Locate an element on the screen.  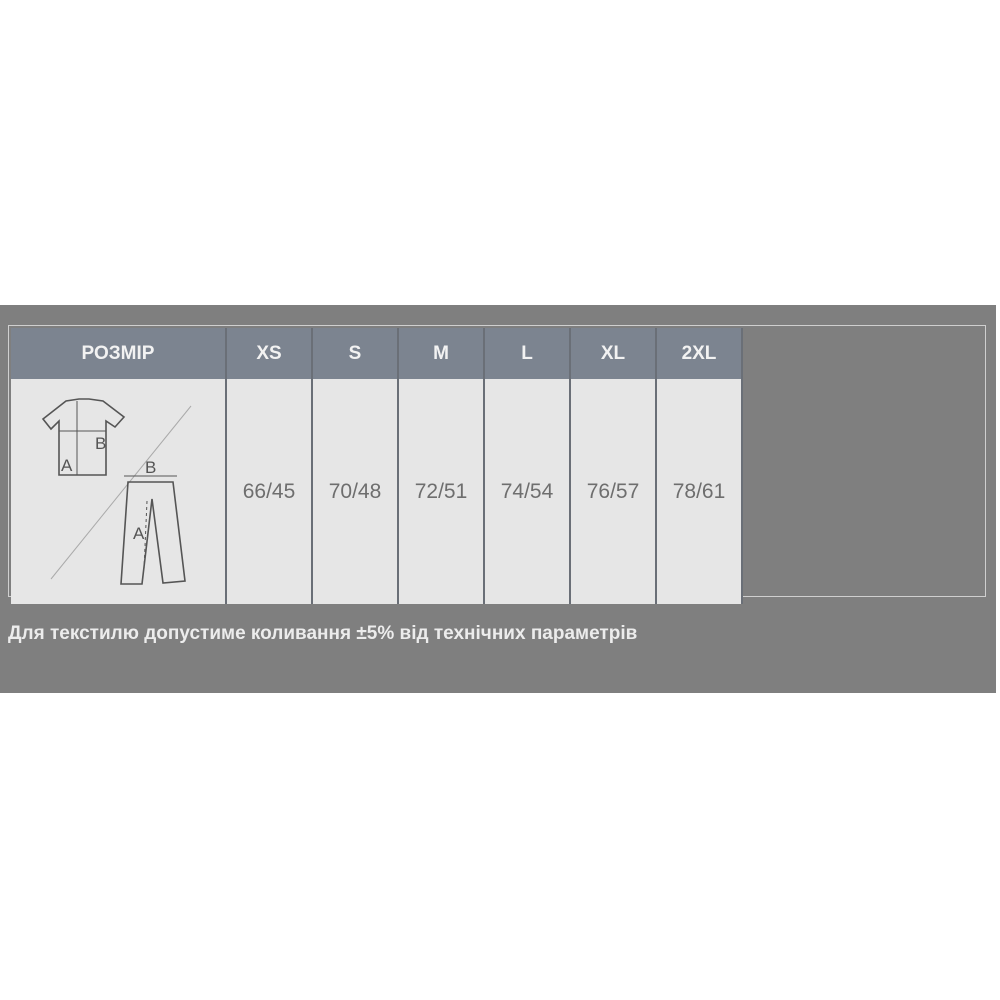
size-m: M is located at coordinates (441, 353).